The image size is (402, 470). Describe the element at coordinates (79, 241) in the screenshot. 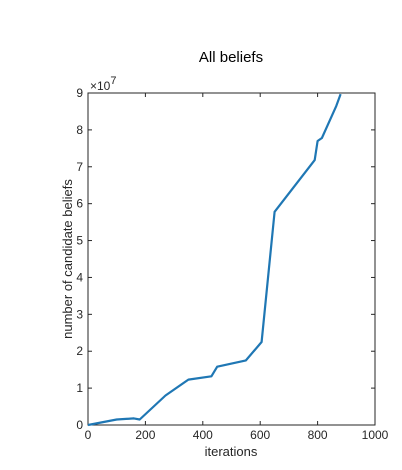

I see `y-tick-label: 5` at that location.